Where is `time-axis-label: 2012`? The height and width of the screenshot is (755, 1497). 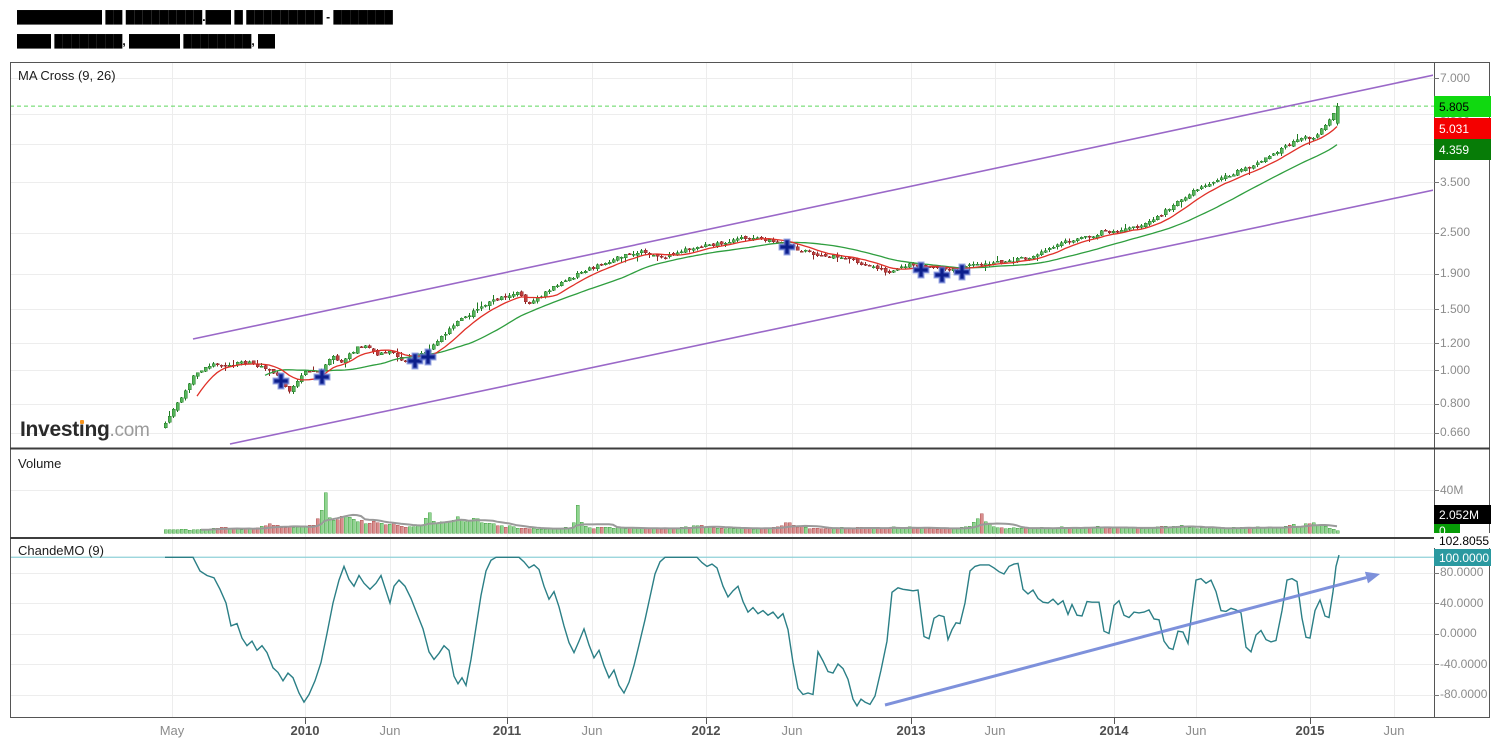 time-axis-label: 2012 is located at coordinates (706, 730).